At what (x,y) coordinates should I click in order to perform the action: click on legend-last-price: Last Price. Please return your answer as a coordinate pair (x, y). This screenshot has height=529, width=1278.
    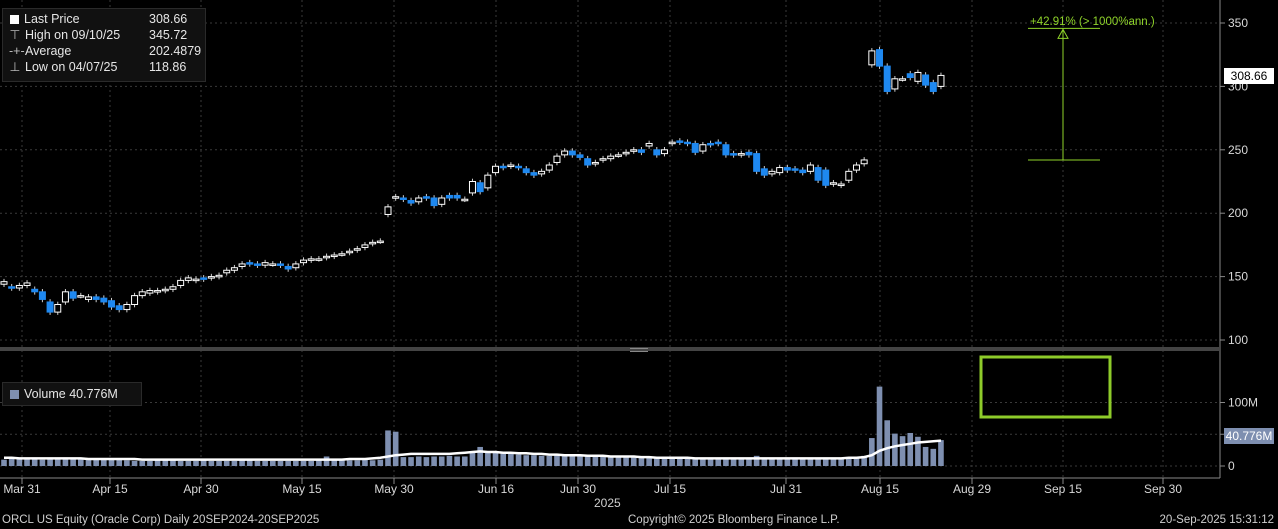
    Looking at the image, I should click on (44, 19).